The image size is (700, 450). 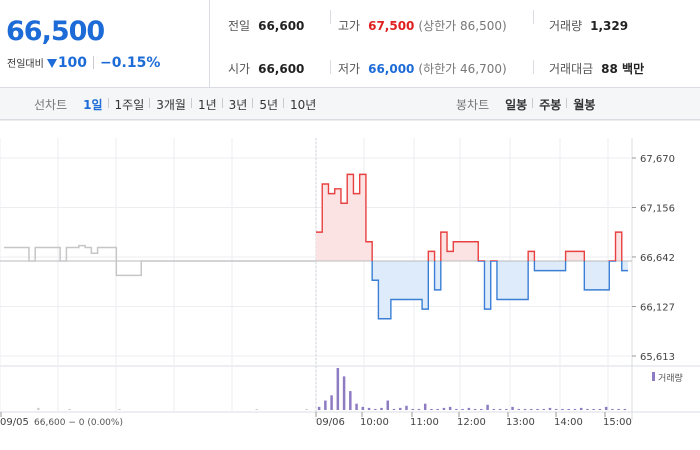 I want to click on change-percent: −0.15%, so click(x=130, y=63).